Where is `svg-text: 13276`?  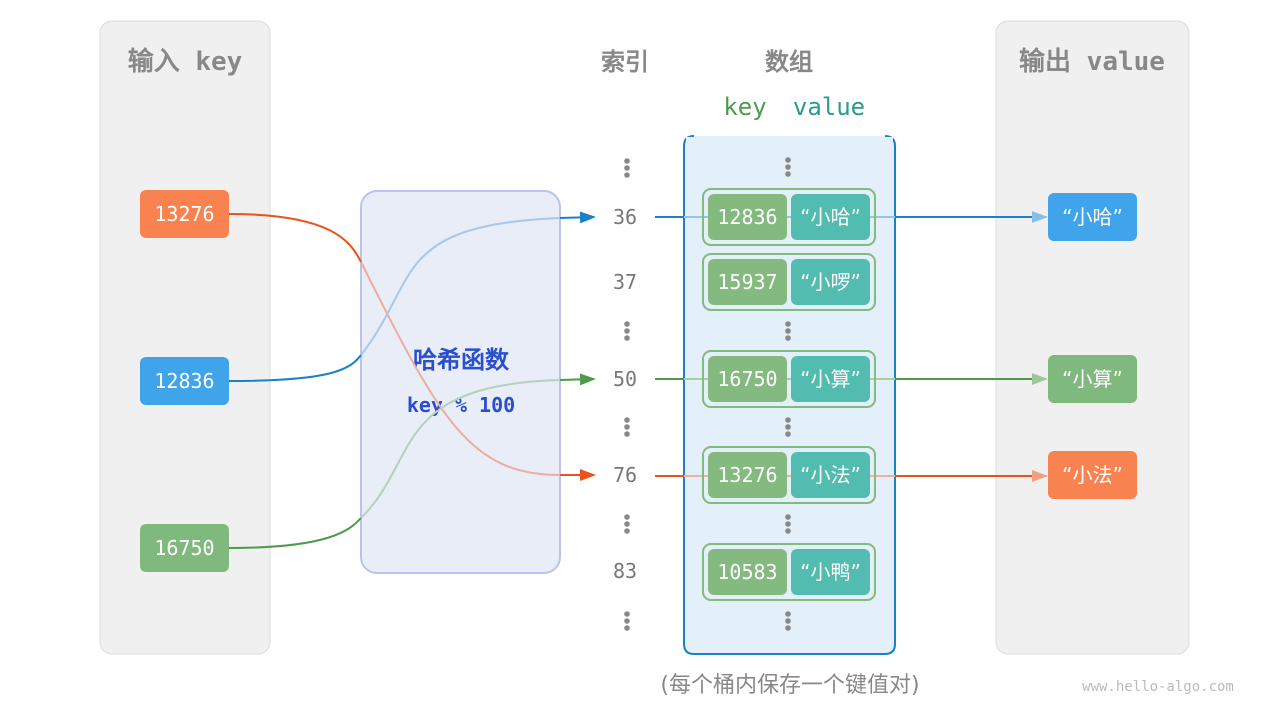
svg-text: 13276 is located at coordinates (184, 214).